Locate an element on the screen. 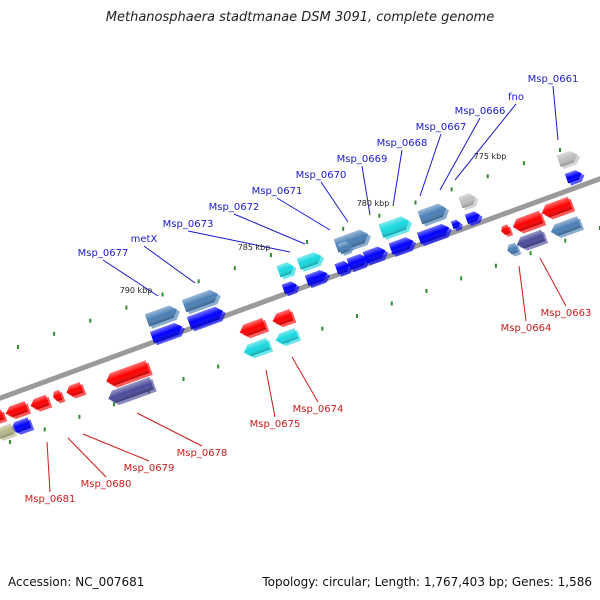 The height and width of the screenshot is (600, 600). gene-label: Msp_0679 is located at coordinates (149, 468).